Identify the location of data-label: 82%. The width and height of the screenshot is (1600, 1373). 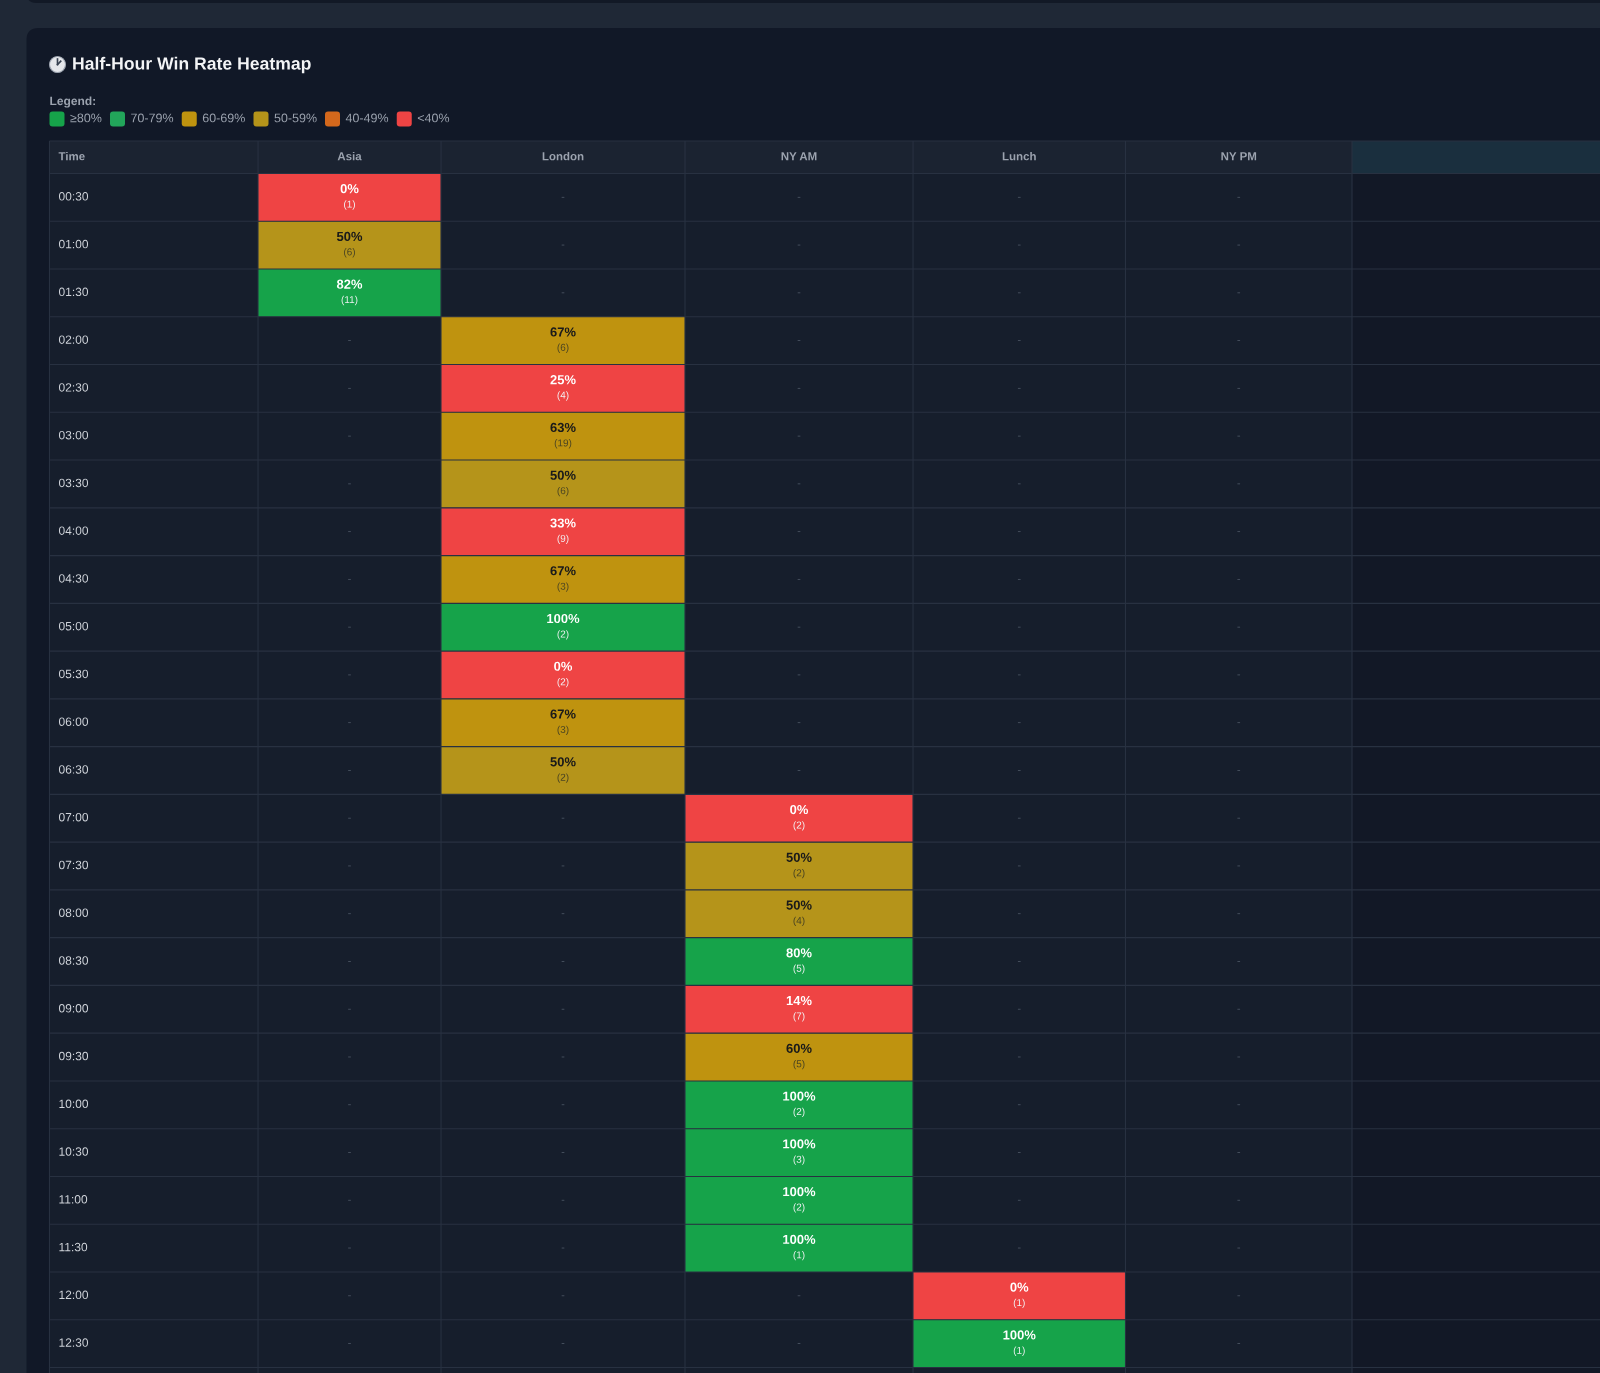
(349, 284).